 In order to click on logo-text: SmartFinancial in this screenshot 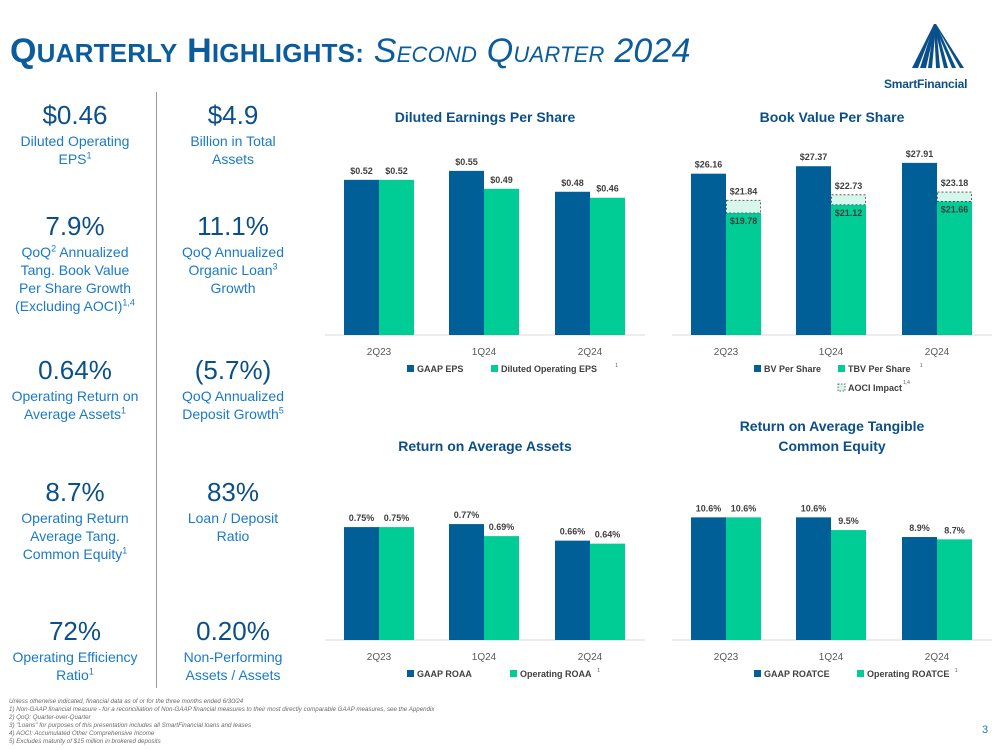, I will do `click(926, 84)`.